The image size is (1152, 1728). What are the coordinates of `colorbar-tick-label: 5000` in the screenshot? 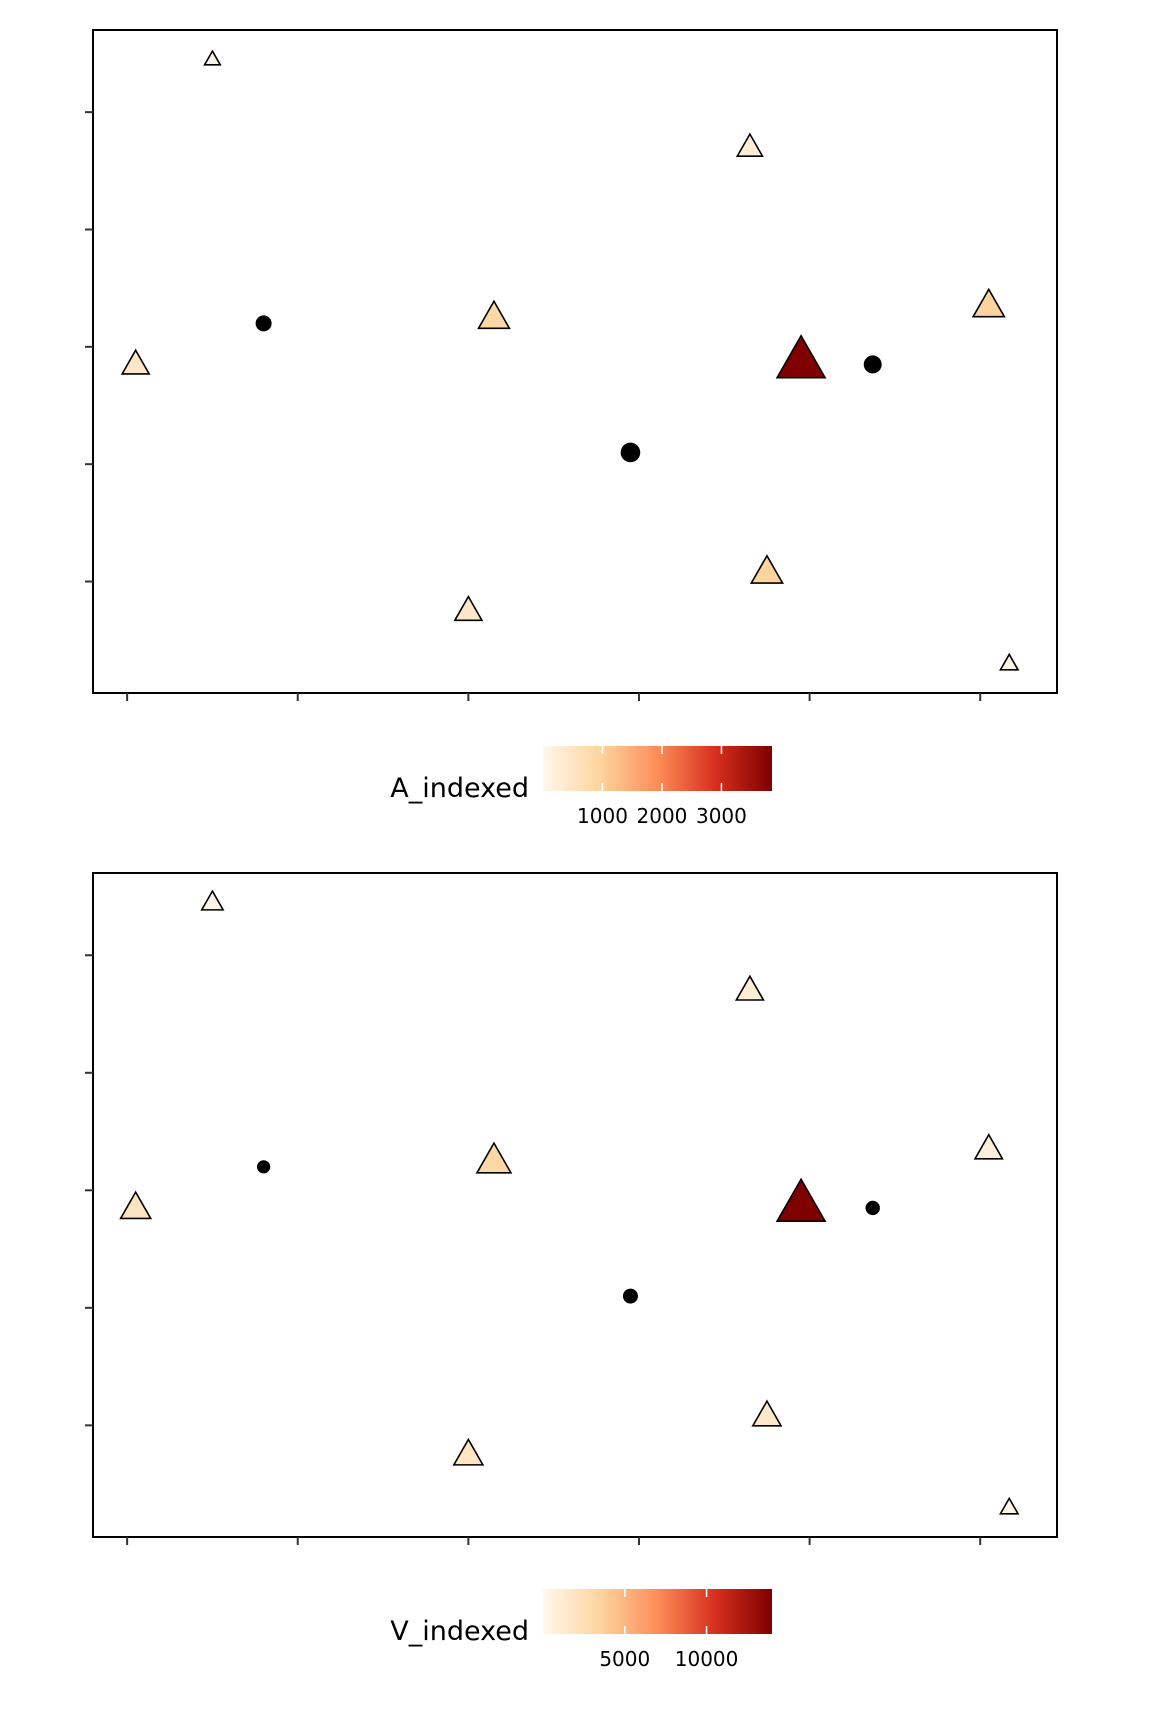 It's located at (624, 1659).